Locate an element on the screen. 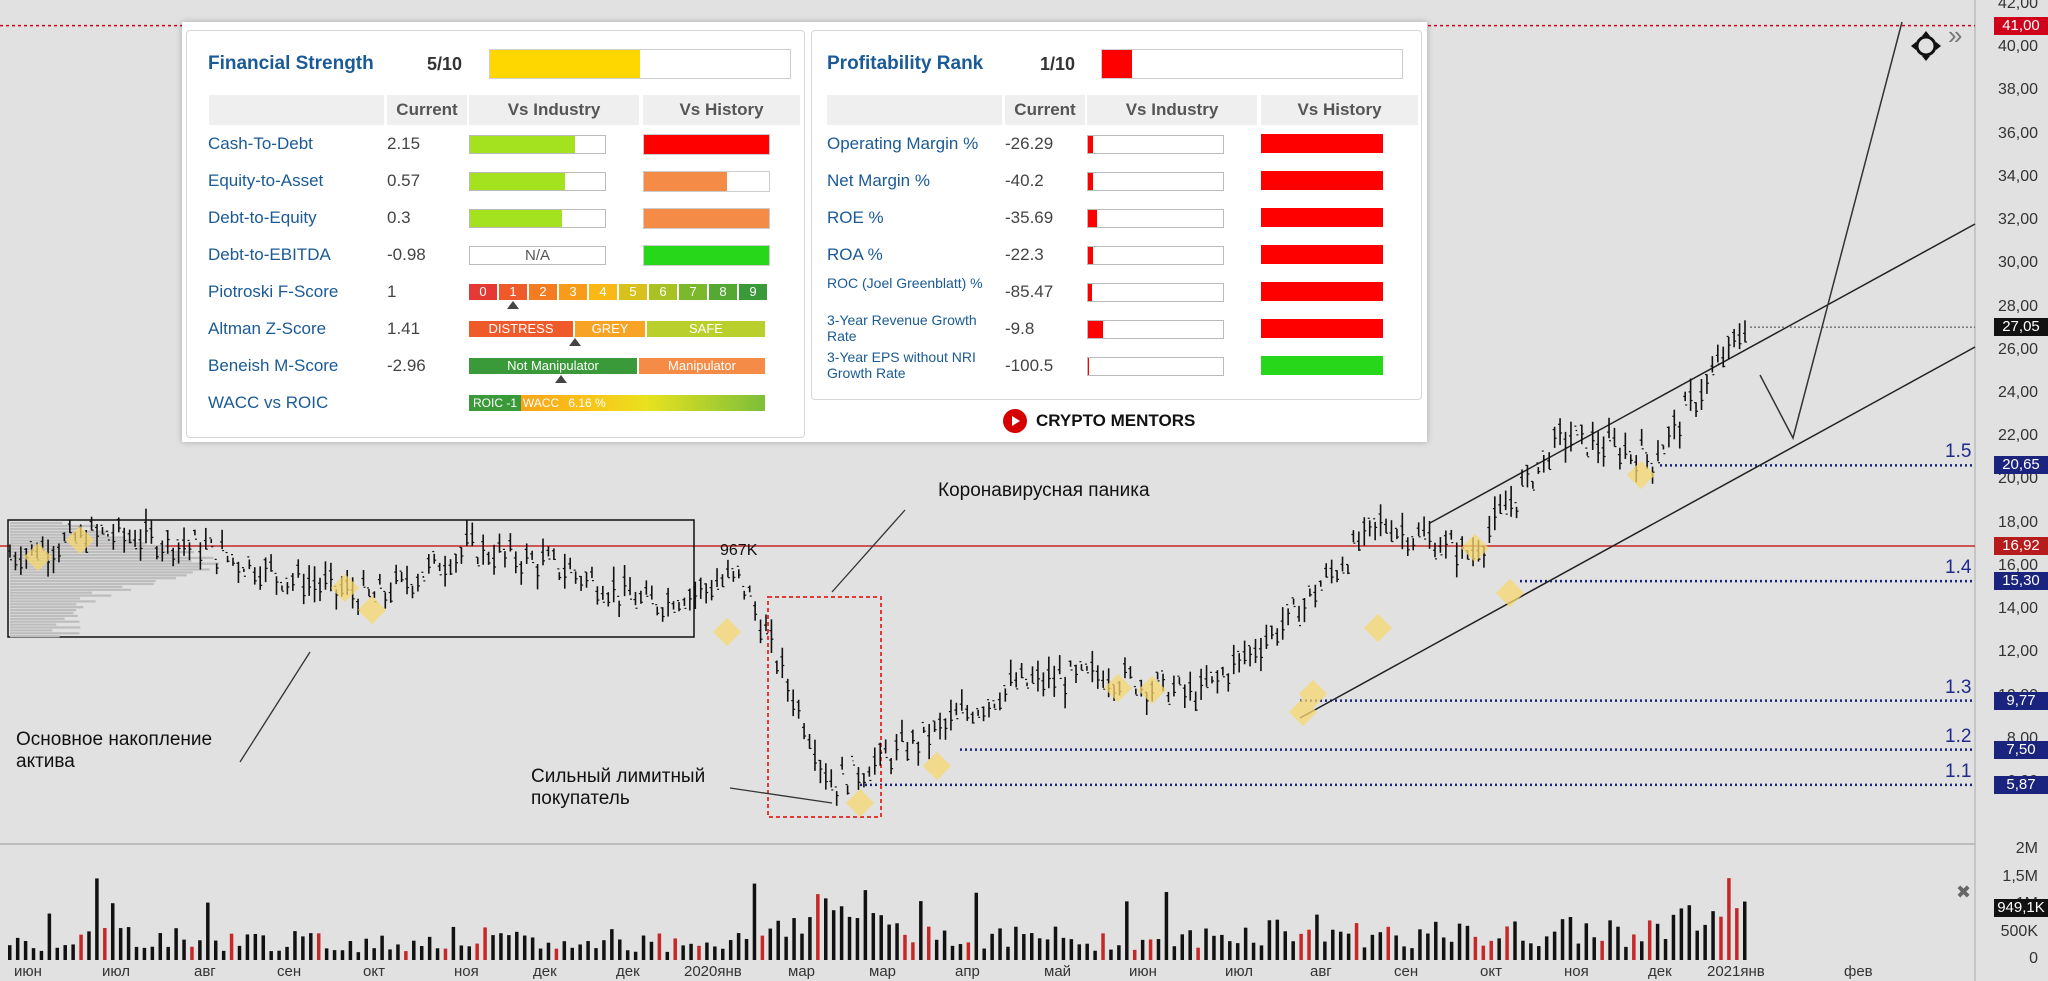 Image resolution: width=2048 pixels, height=981 pixels. close-icon: ✖ is located at coordinates (1964, 892).